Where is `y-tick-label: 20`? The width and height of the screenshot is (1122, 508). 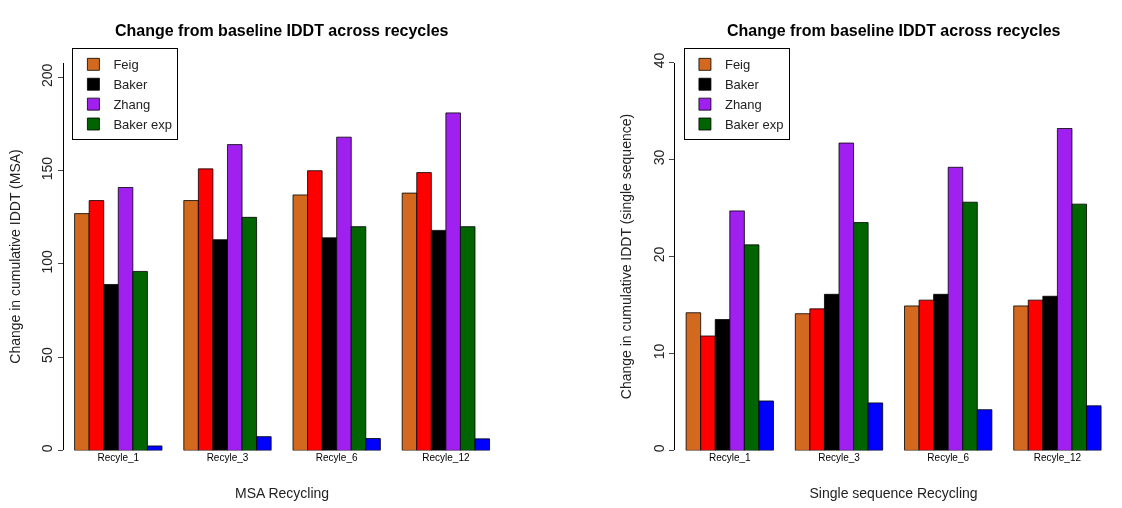
y-tick-label: 20 is located at coordinates (658, 254).